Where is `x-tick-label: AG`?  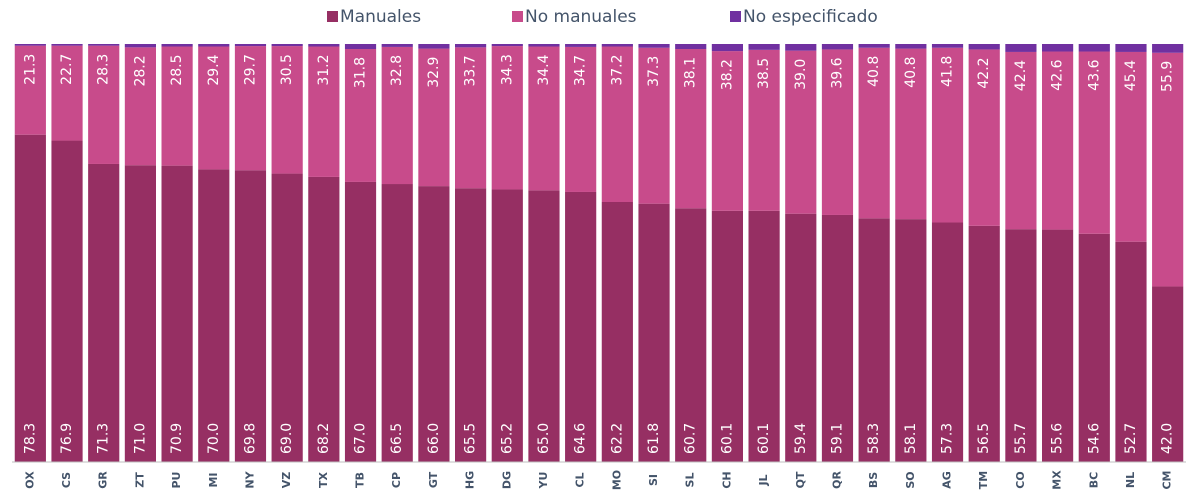 x-tick-label: AG is located at coordinates (947, 480).